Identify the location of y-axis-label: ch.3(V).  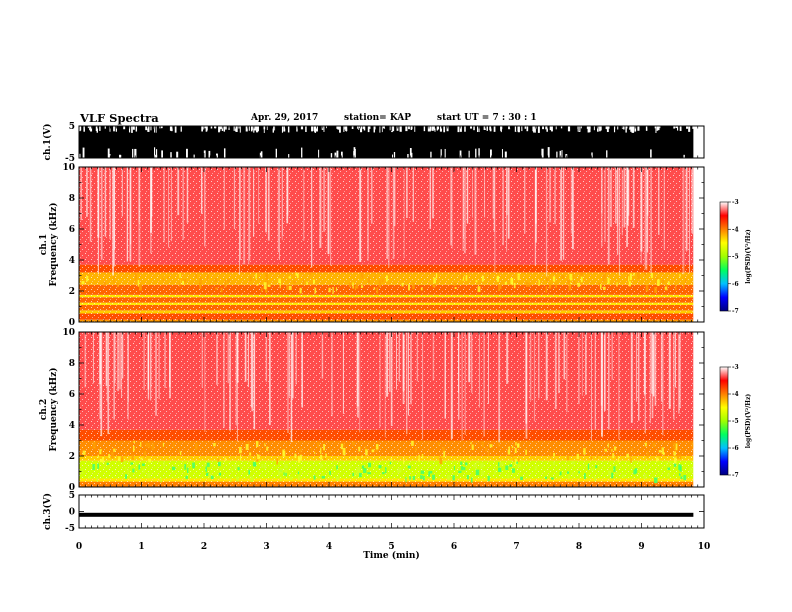
(47, 511).